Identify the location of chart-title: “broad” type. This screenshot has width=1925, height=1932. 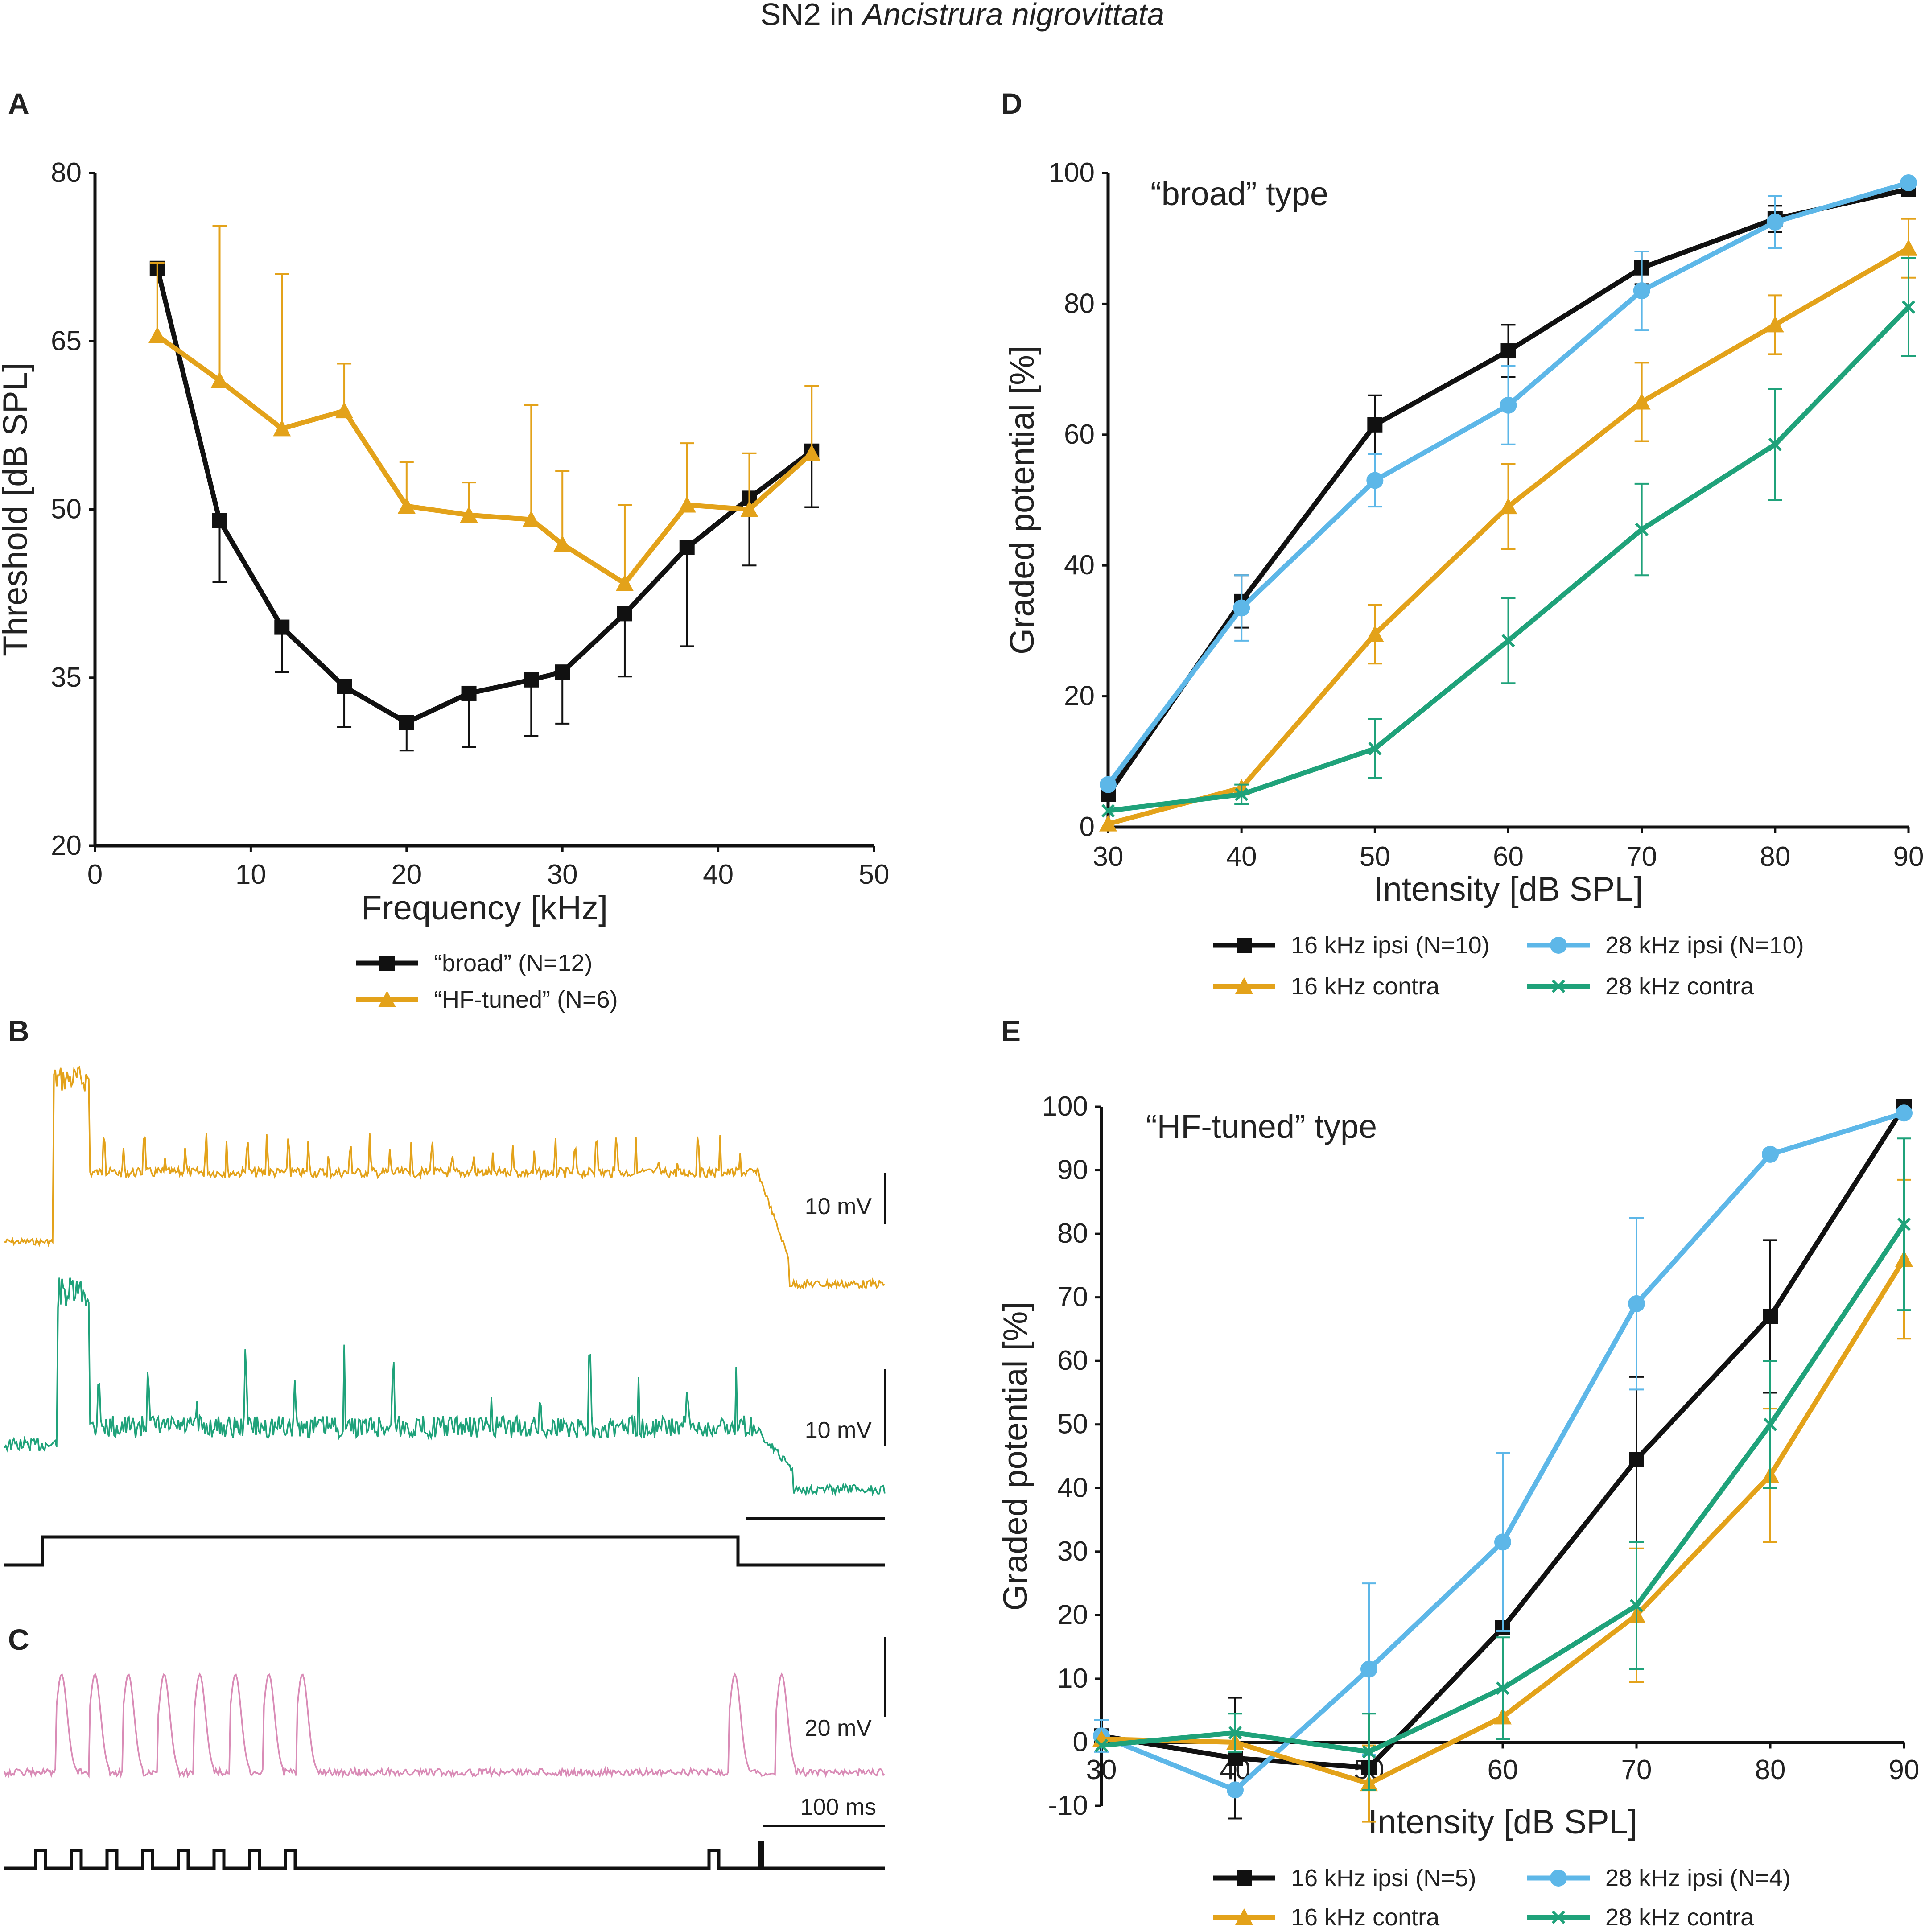
(1239, 193).